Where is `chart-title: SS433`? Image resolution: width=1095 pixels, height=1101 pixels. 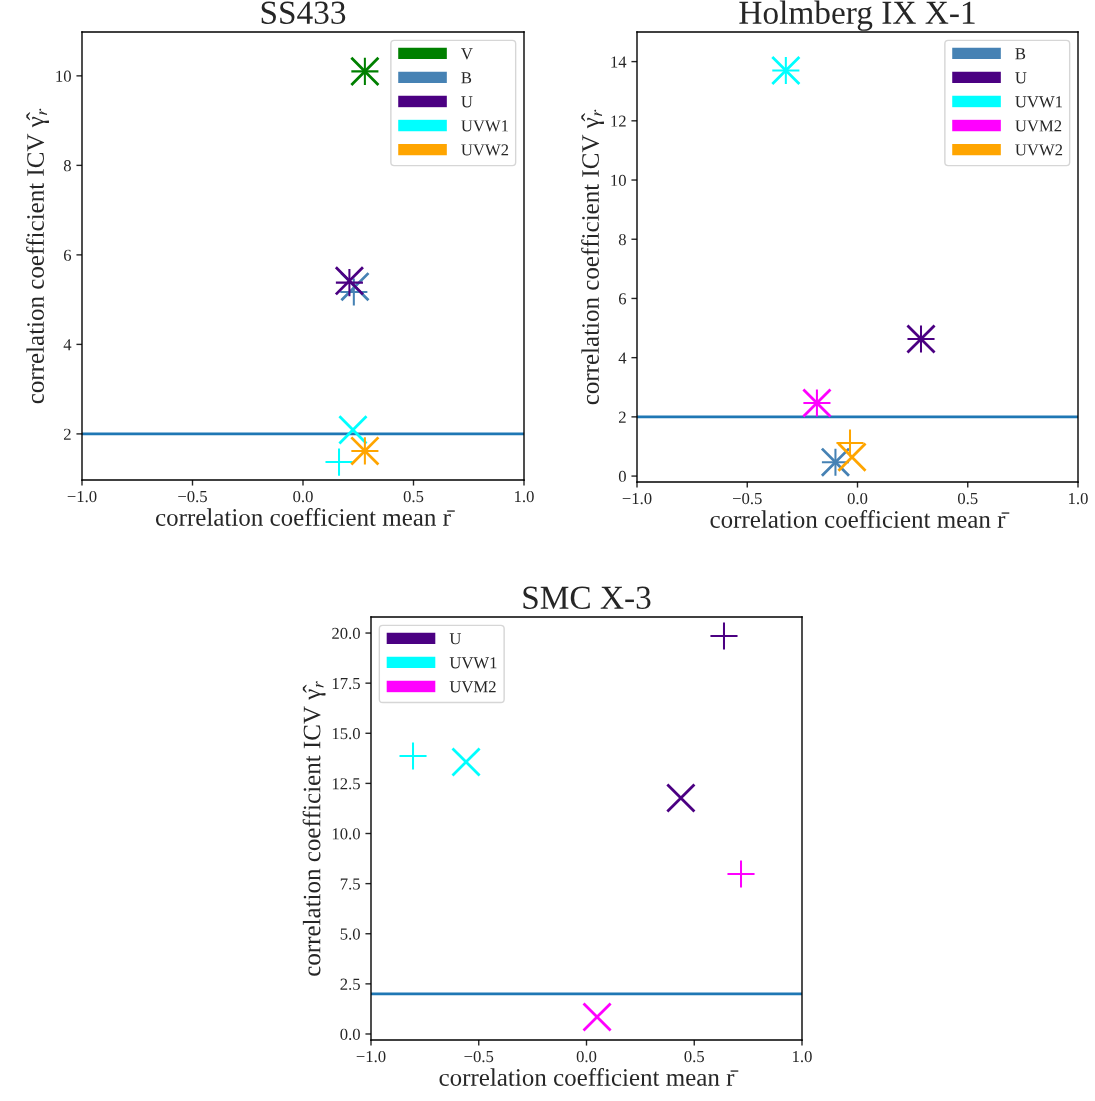
chart-title: SS433 is located at coordinates (303, 12).